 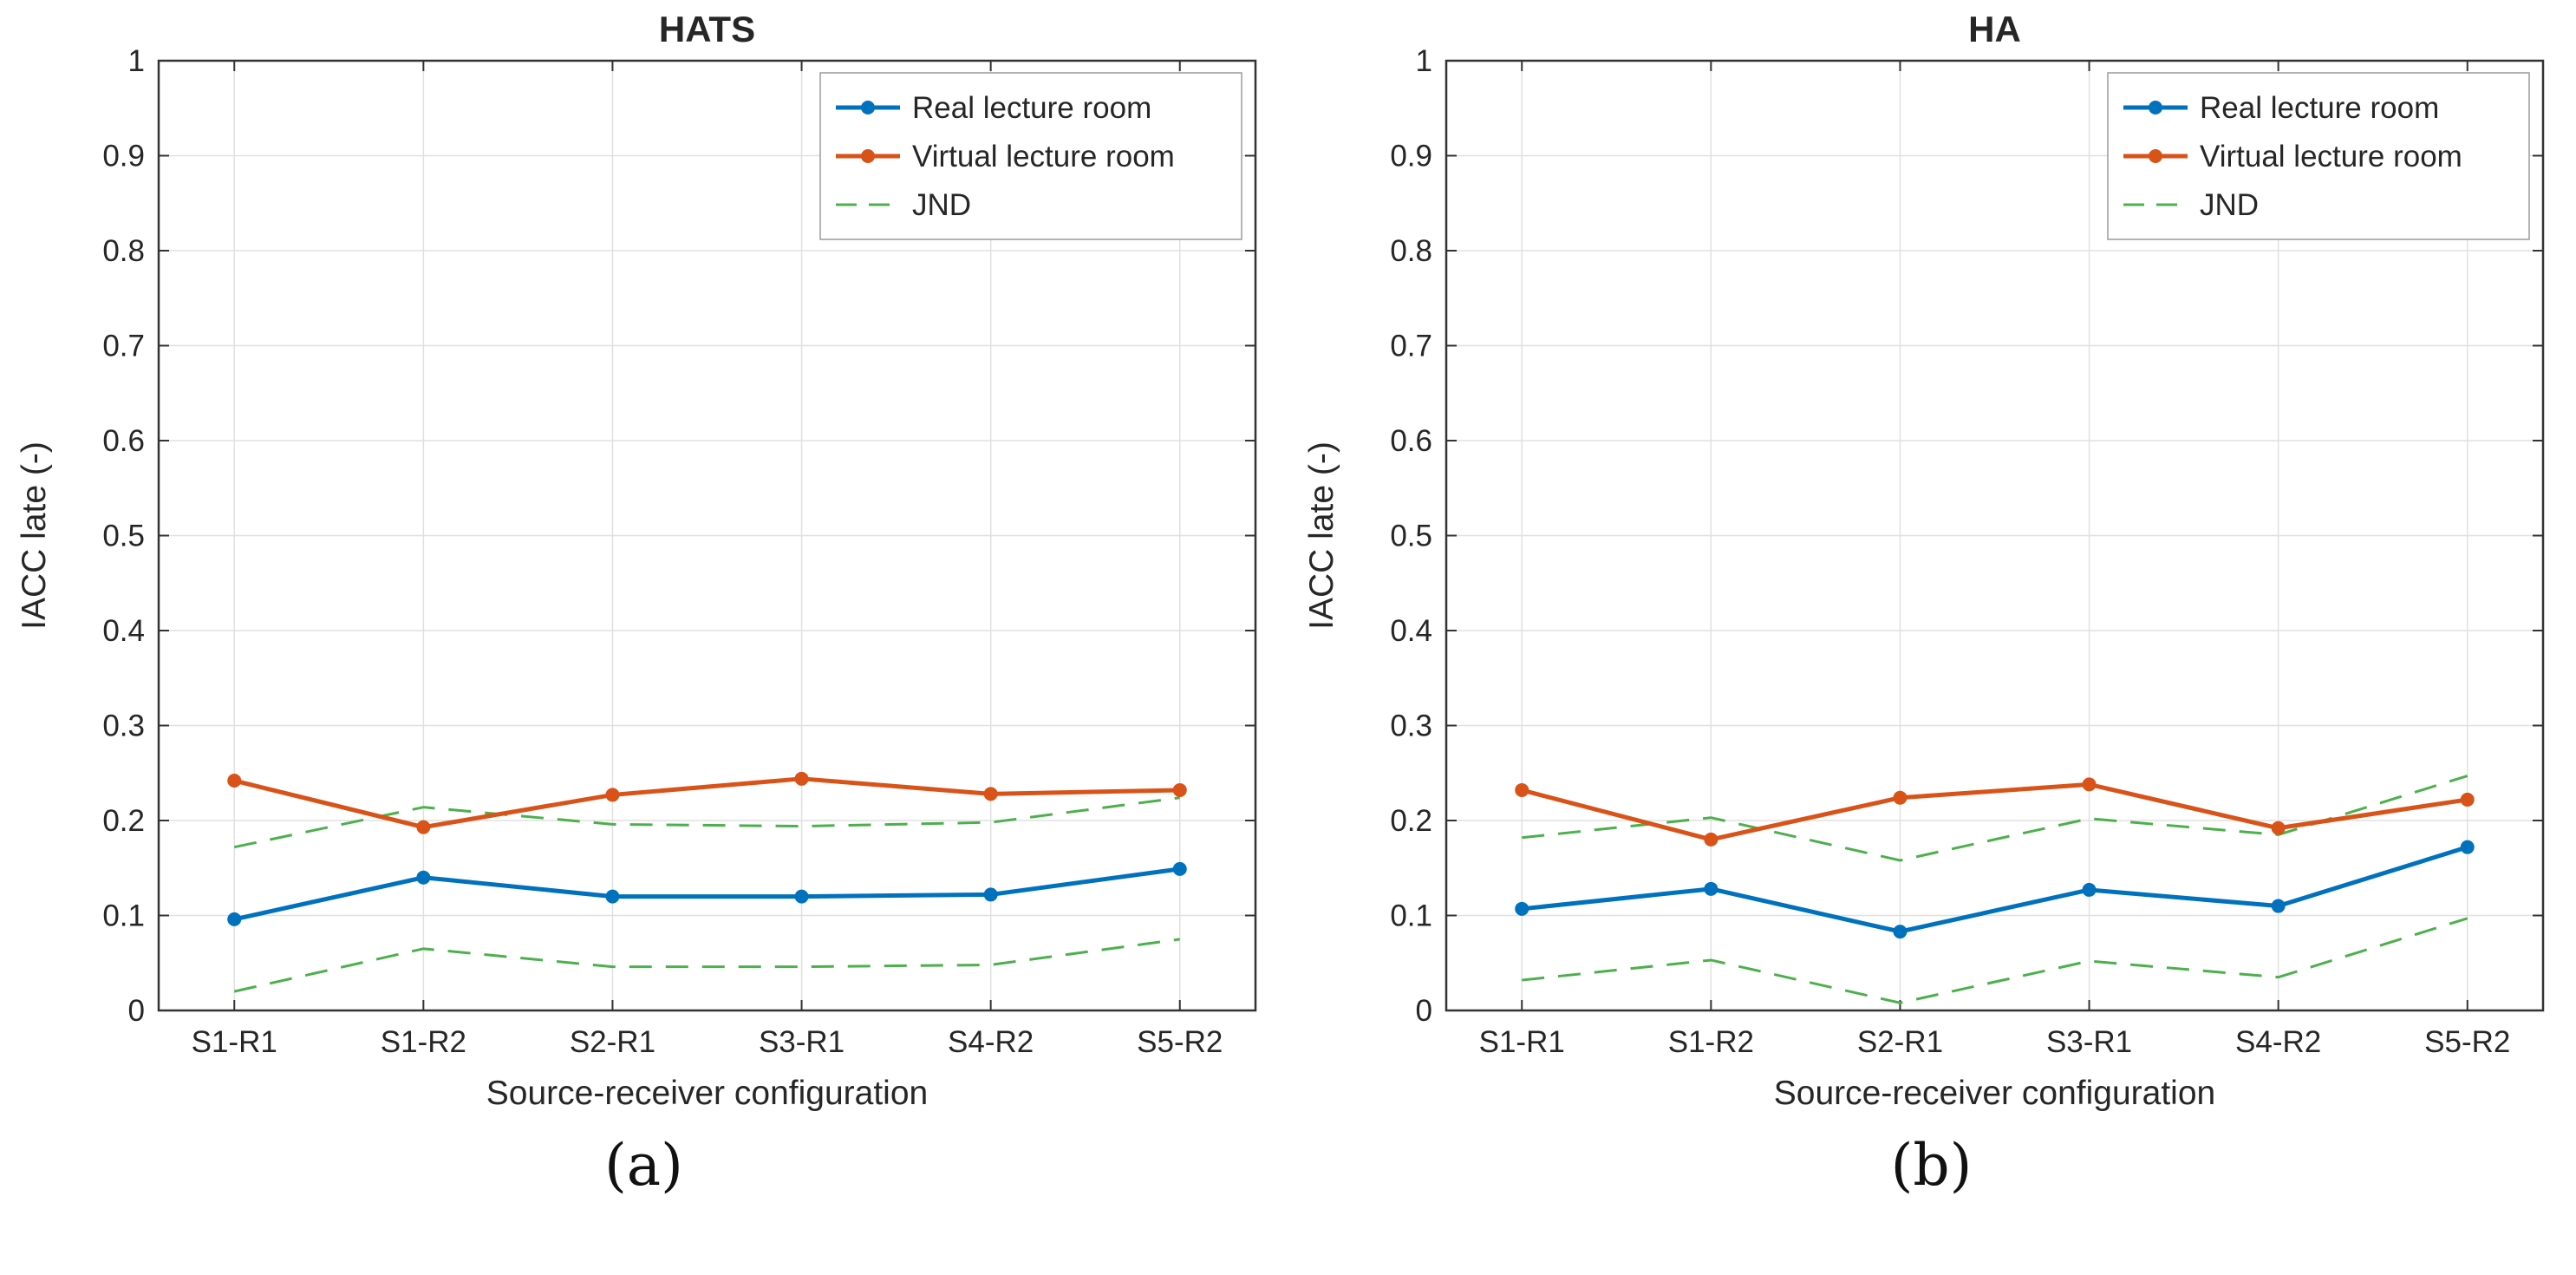 I want to click on chart-title: HA, so click(x=1995, y=29).